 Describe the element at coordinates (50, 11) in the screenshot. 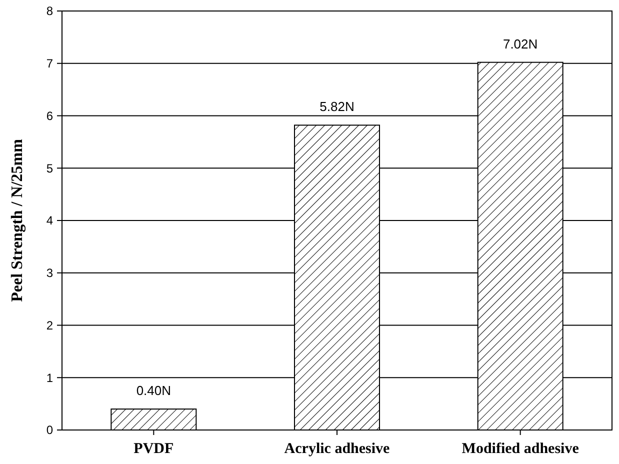

I see `y-tick-label: 8` at that location.